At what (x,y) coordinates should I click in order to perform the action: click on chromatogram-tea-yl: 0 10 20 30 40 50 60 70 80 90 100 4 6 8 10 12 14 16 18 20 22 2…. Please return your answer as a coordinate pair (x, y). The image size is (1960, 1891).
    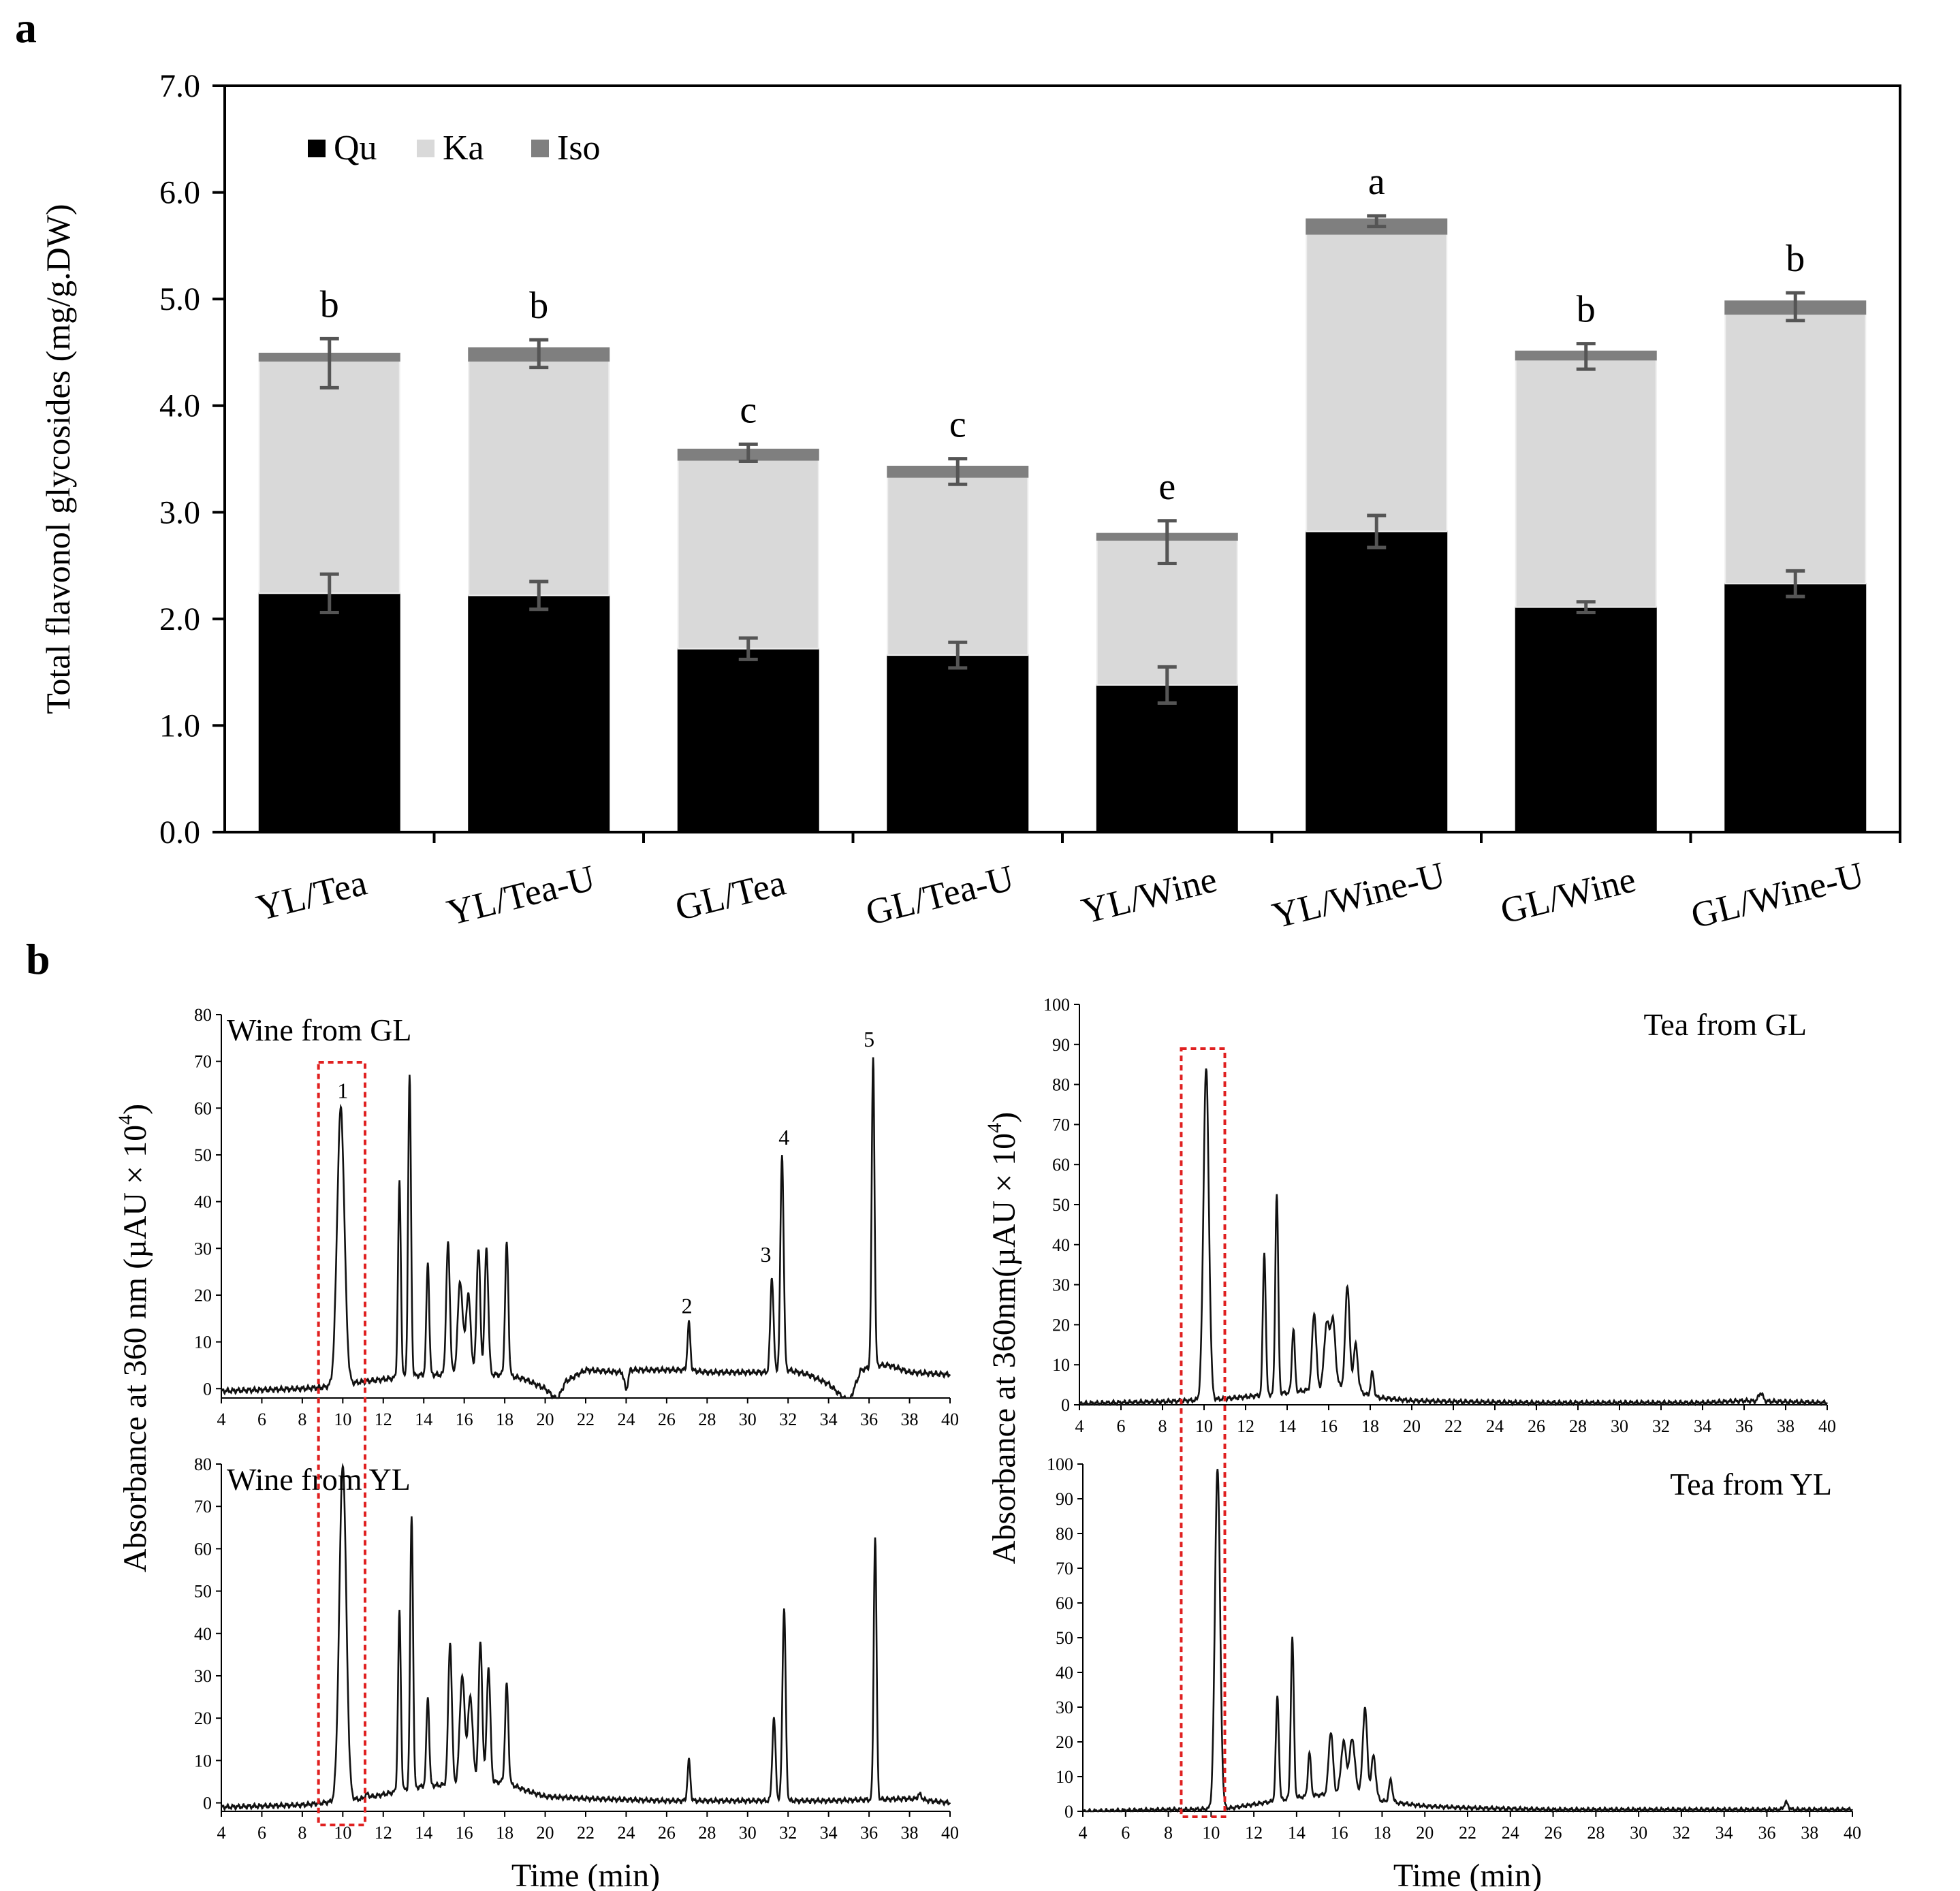
    Looking at the image, I should click on (1454, 1673).